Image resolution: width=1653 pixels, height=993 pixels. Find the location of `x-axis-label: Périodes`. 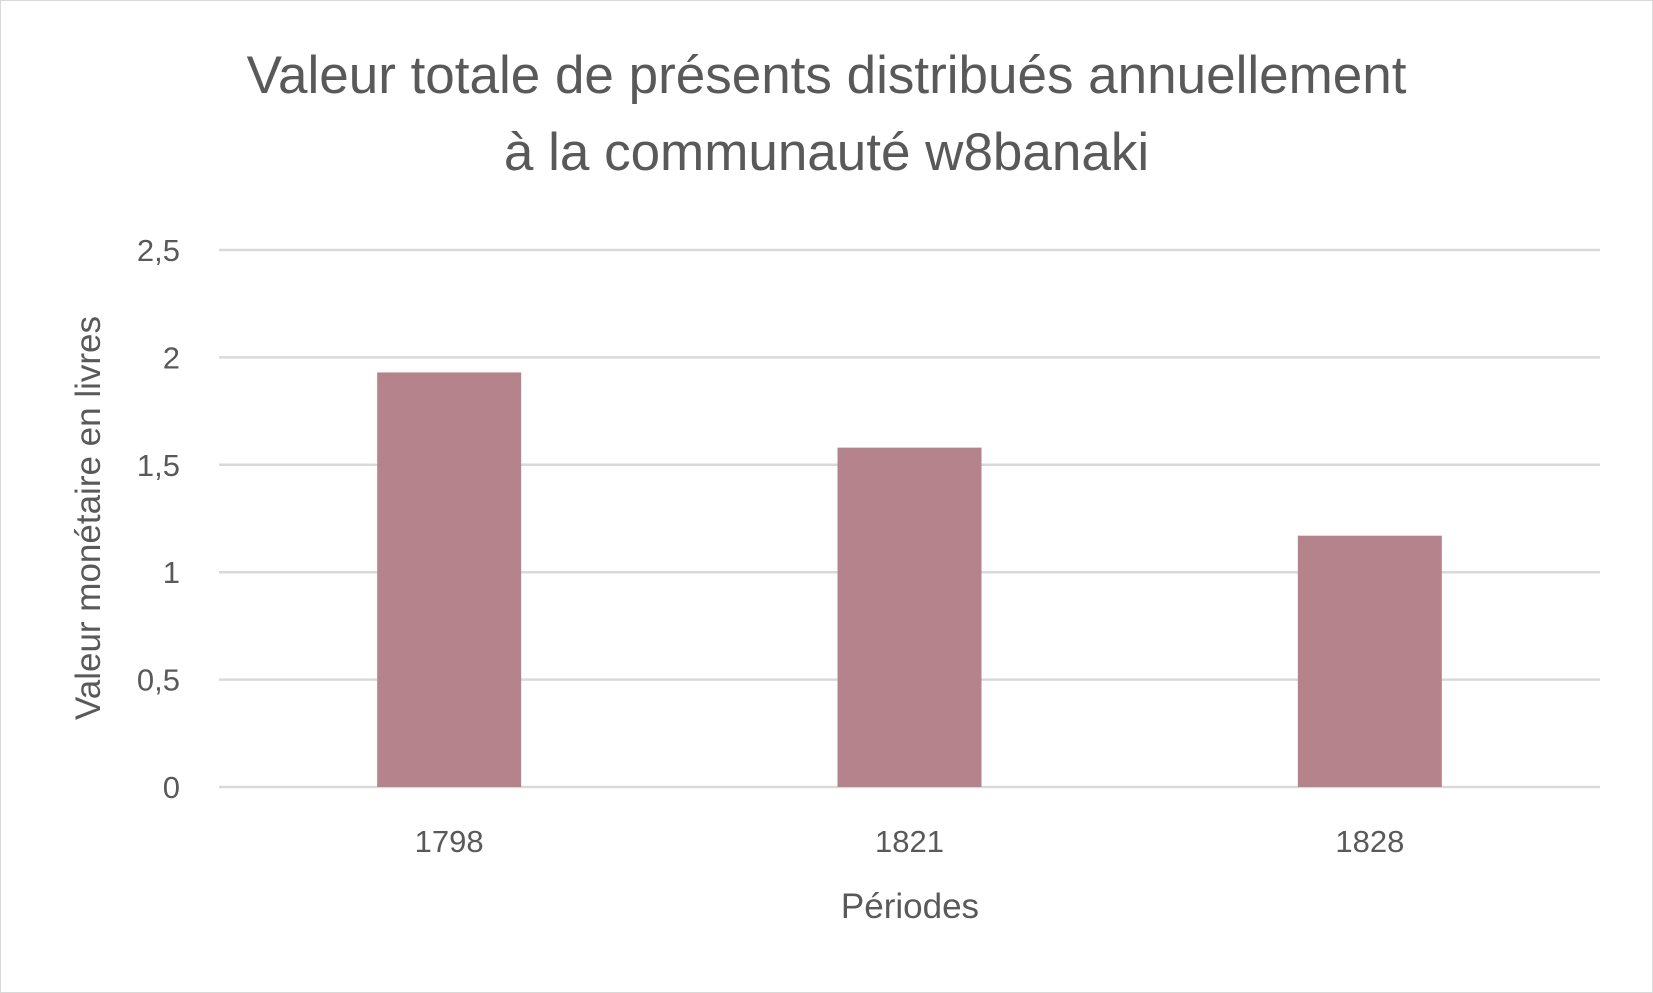

x-axis-label: Périodes is located at coordinates (910, 906).